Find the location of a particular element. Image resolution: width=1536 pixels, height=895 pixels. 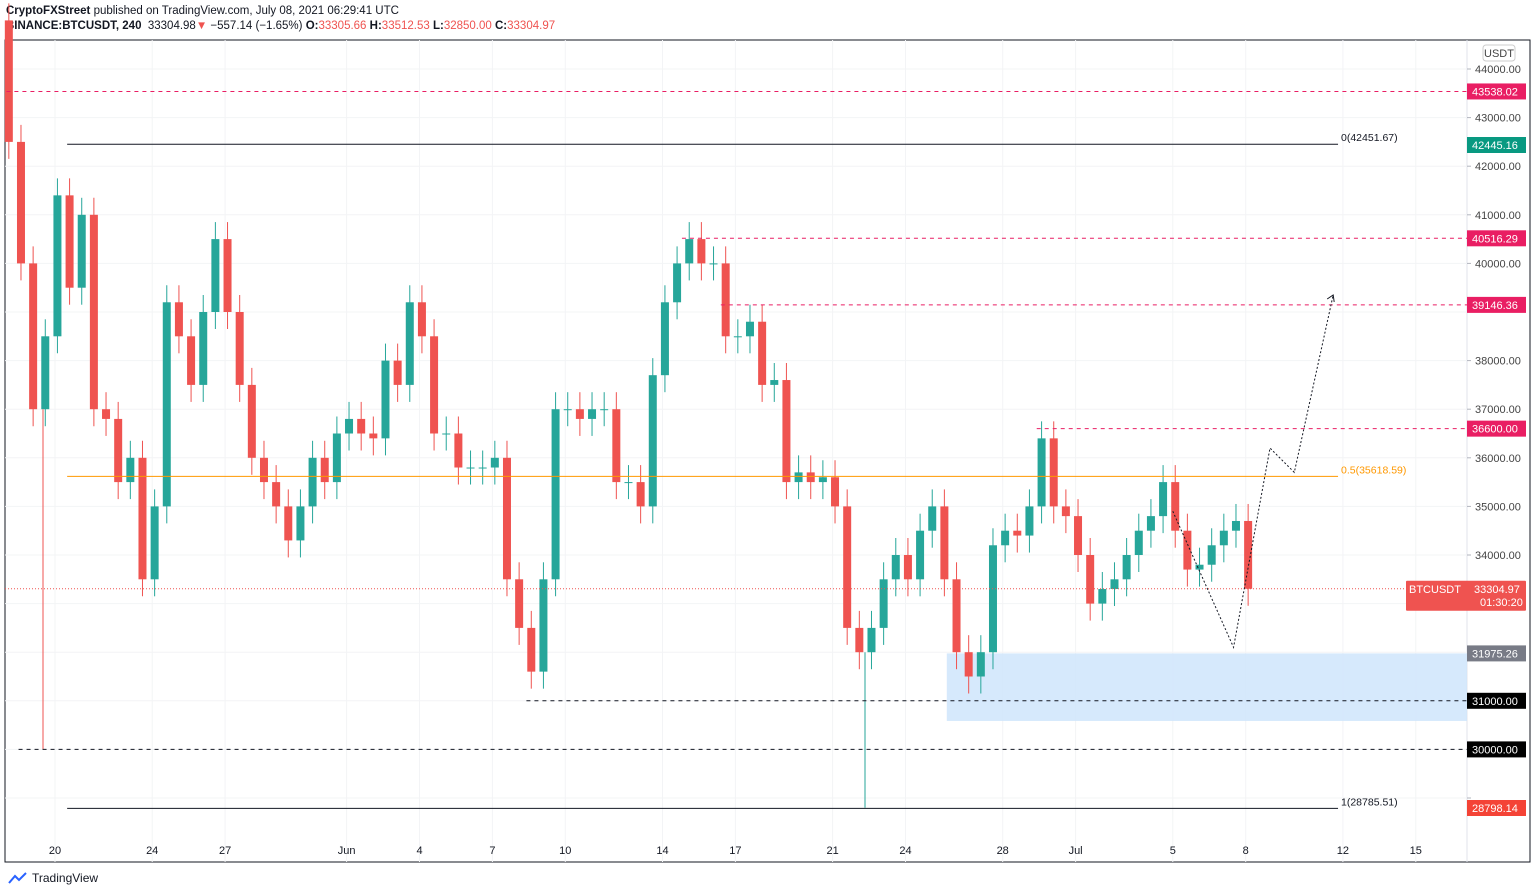

low-value: 32850.00 is located at coordinates (467, 26).